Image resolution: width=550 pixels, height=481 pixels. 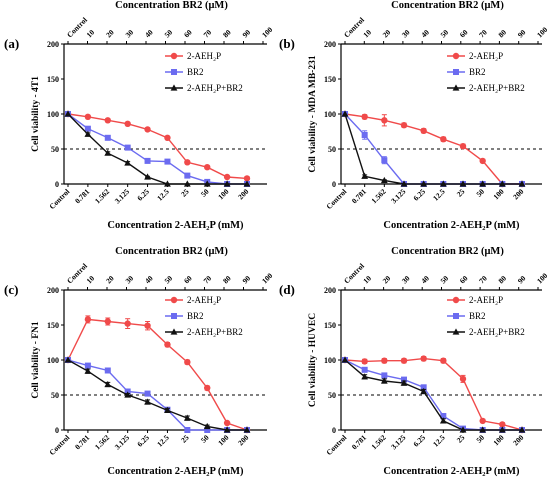 What do you see at coordinates (53, 79) in the screenshot?
I see `y-tick-label: 150` at bounding box center [53, 79].